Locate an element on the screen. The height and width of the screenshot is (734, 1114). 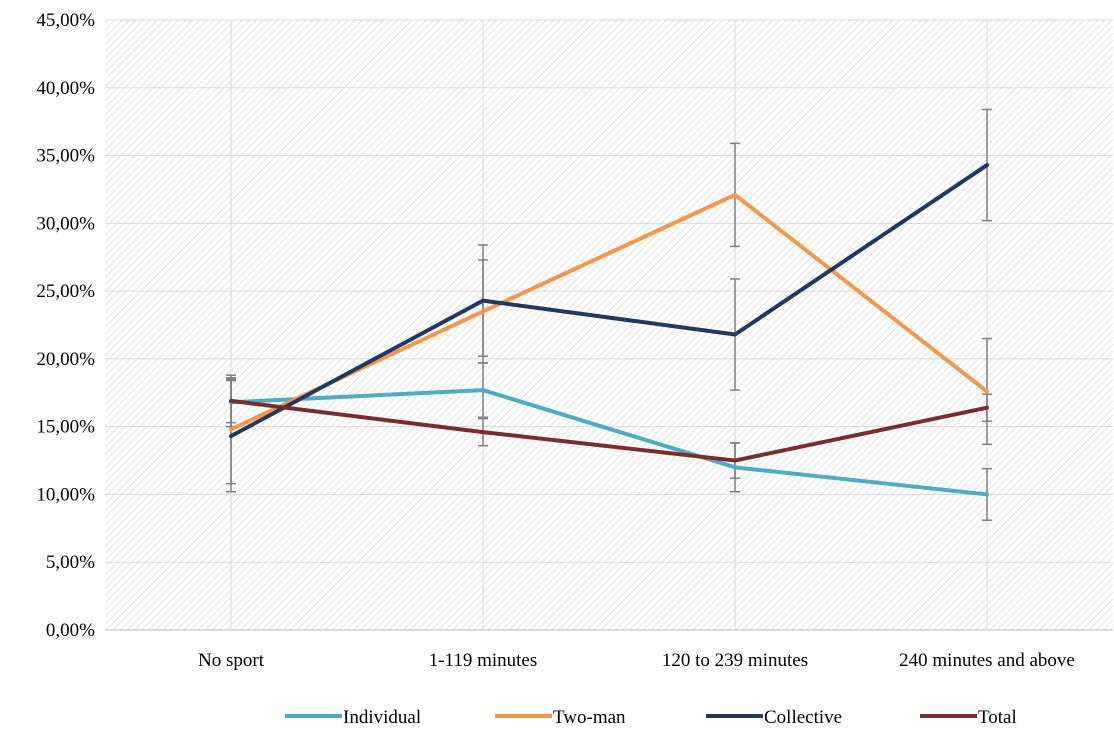
y-tick-label: 30,00% is located at coordinates (65, 223).